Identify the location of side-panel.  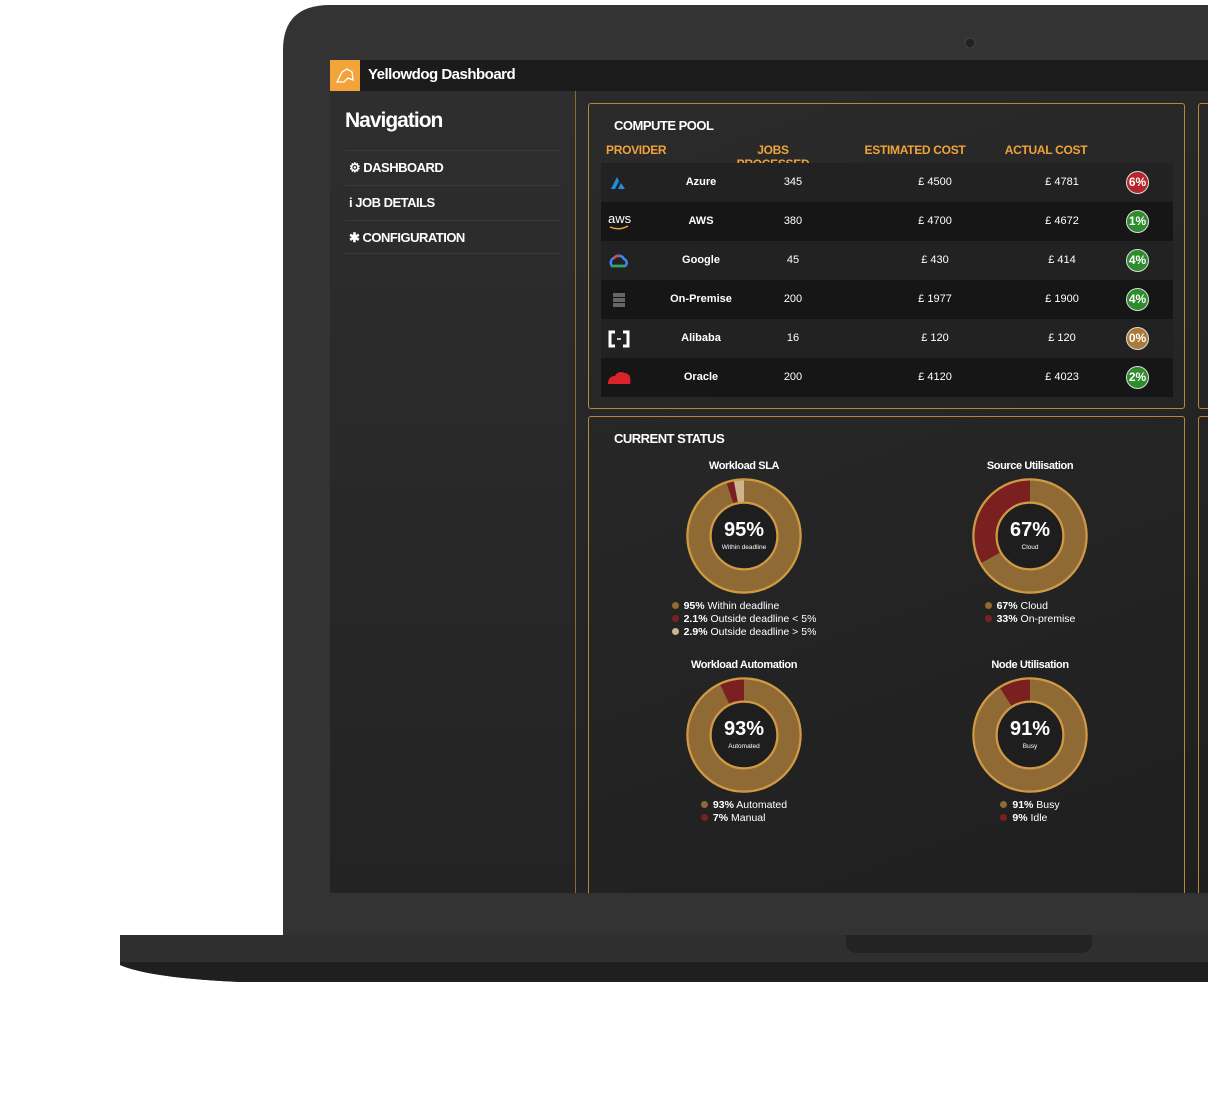
(1203, 256).